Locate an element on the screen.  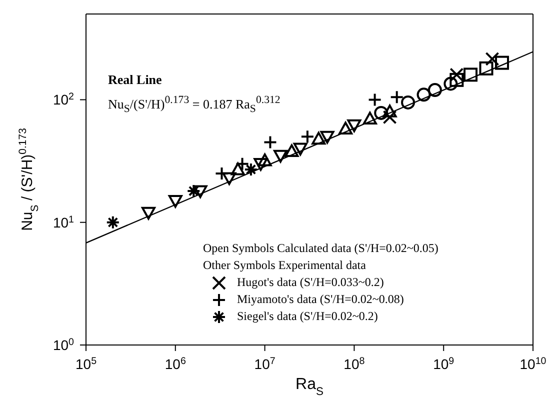
x-tick-label: 10$^{6}$ is located at coordinates (175, 364).